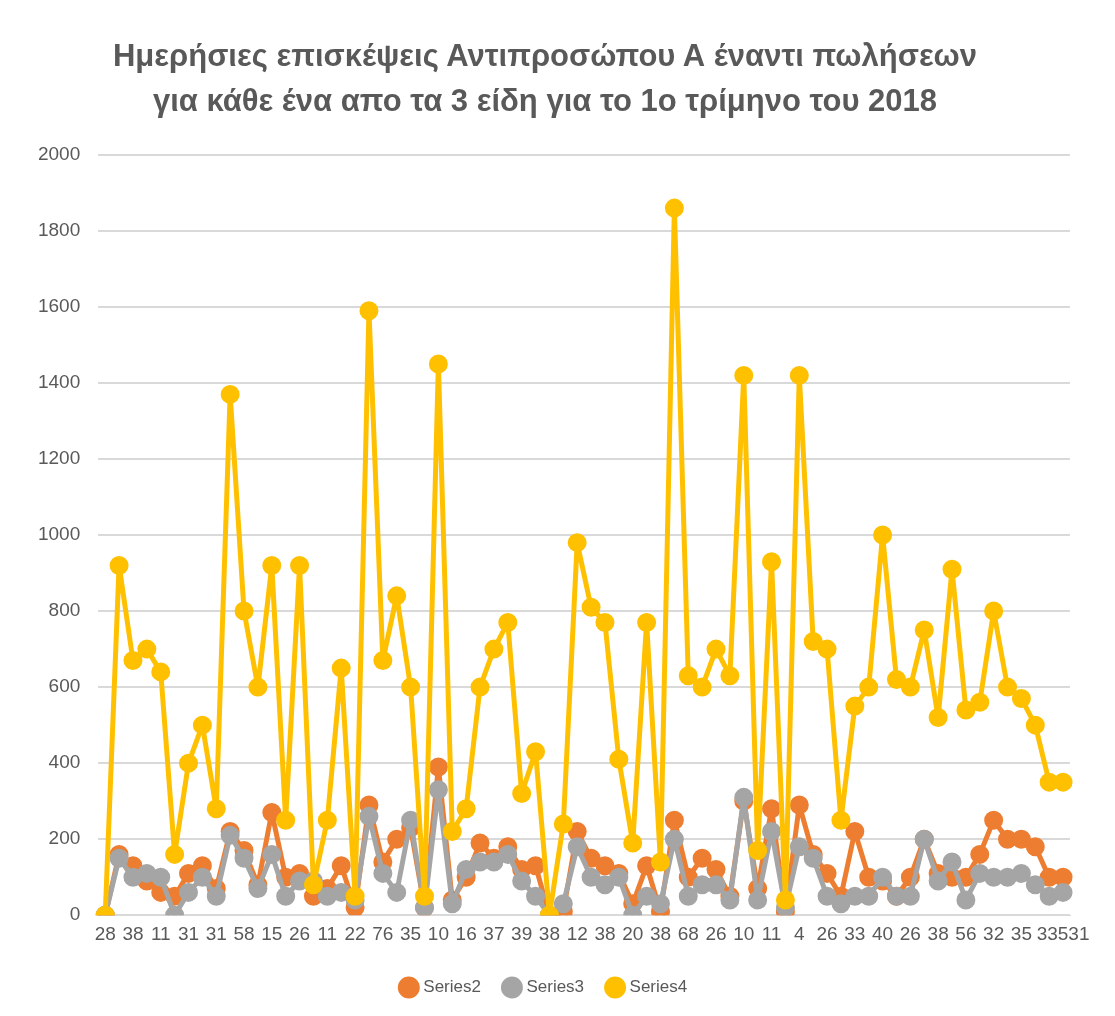 The width and height of the screenshot is (1115, 1016). Describe the element at coordinates (75, 914) in the screenshot. I see `y-tick-label: 0` at that location.